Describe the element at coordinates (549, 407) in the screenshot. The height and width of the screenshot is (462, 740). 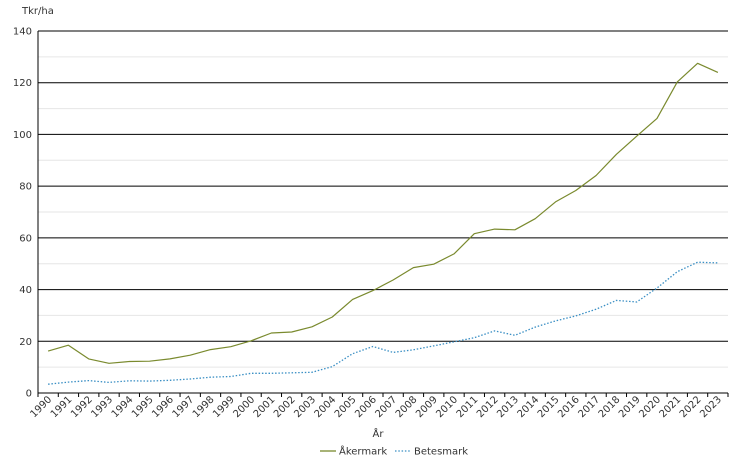
I see `x-tick-label: 2015` at that location.